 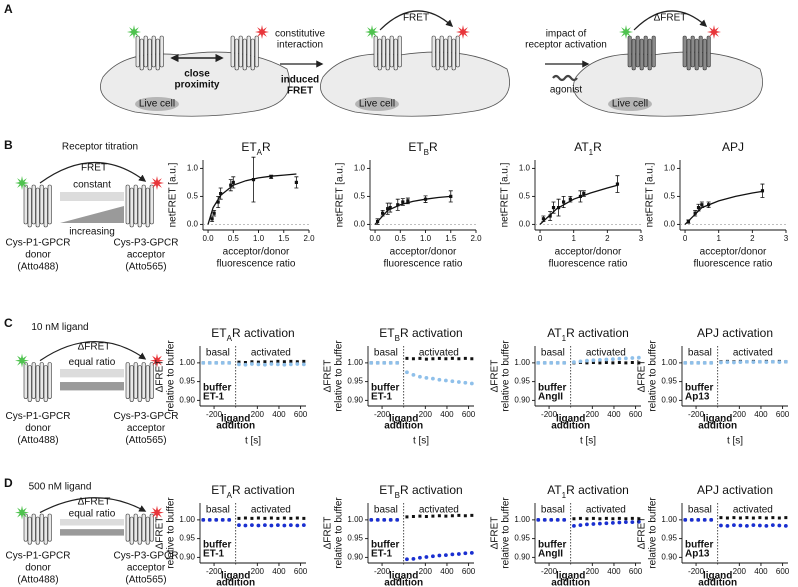 What do you see at coordinates (591, 152) in the screenshot?
I see `title-part: 1` at bounding box center [591, 152].